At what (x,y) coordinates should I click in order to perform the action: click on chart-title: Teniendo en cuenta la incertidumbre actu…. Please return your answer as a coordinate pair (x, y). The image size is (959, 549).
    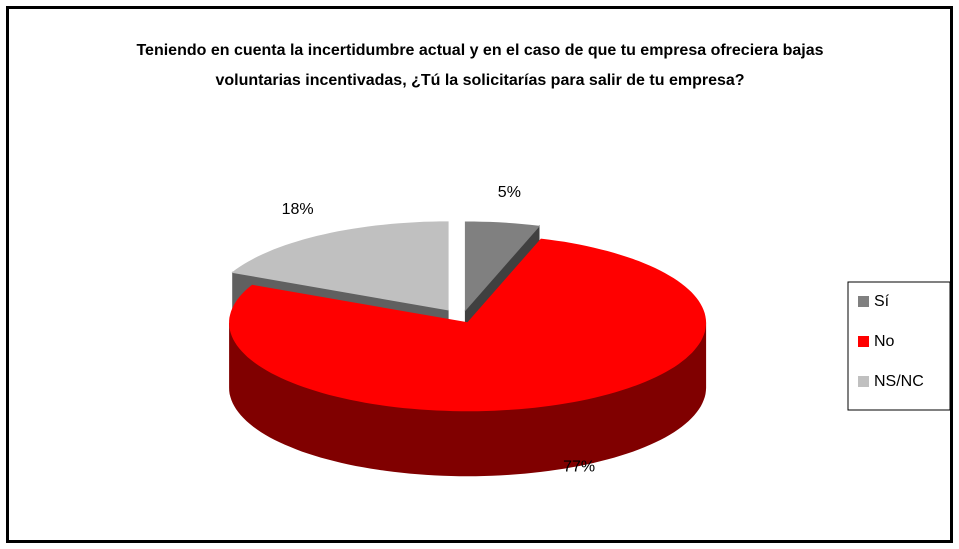
    Looking at the image, I should click on (480, 65).